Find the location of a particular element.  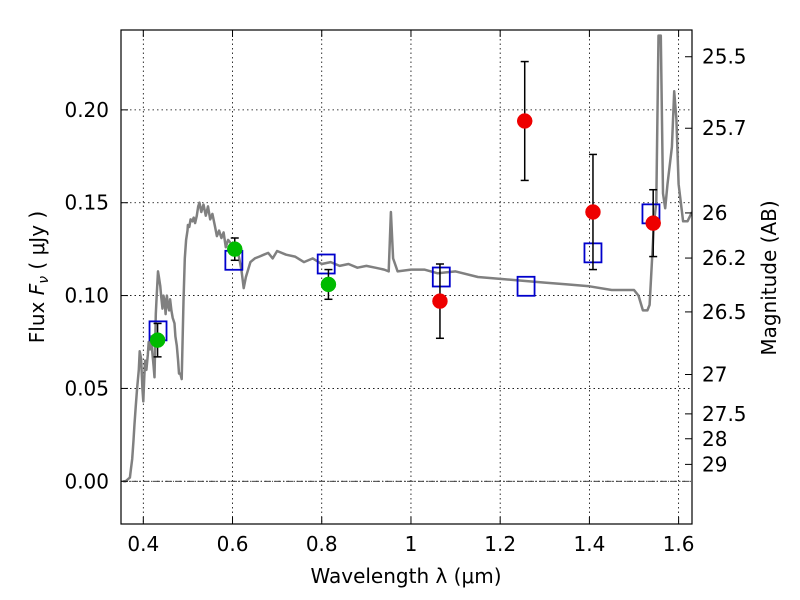

mag-tick-label: 27 is located at coordinates (714, 375).